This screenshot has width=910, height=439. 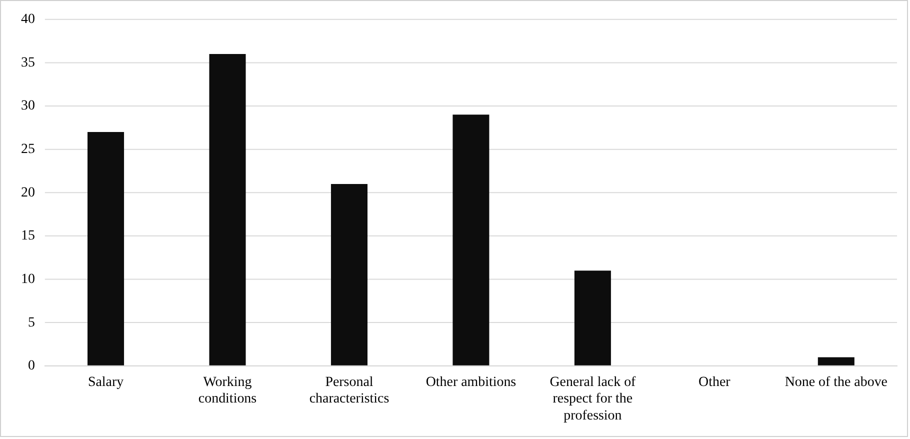 What do you see at coordinates (106, 382) in the screenshot?
I see `x-tick-label: Salary` at bounding box center [106, 382].